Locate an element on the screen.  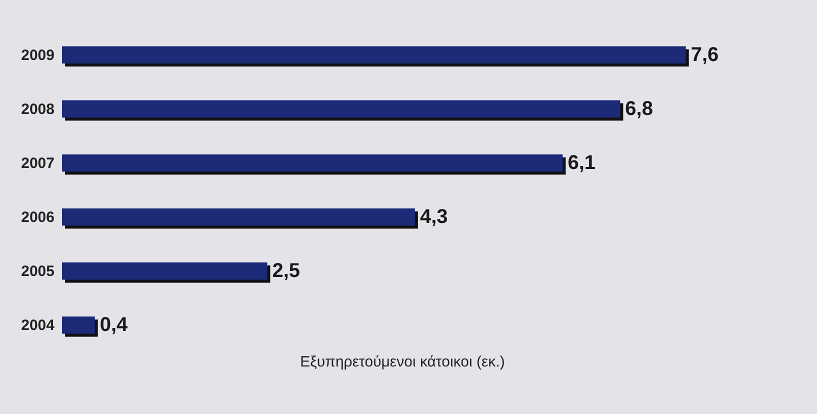
data-label: 6,1 is located at coordinates (582, 163).